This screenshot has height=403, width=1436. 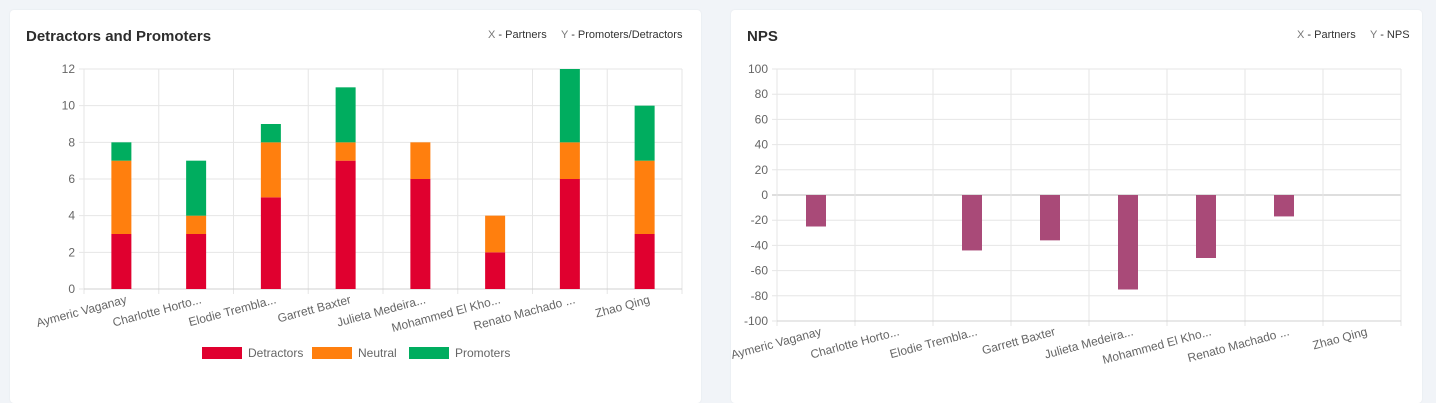 I want to click on card-title: Detractors and Promoters, so click(x=119, y=36).